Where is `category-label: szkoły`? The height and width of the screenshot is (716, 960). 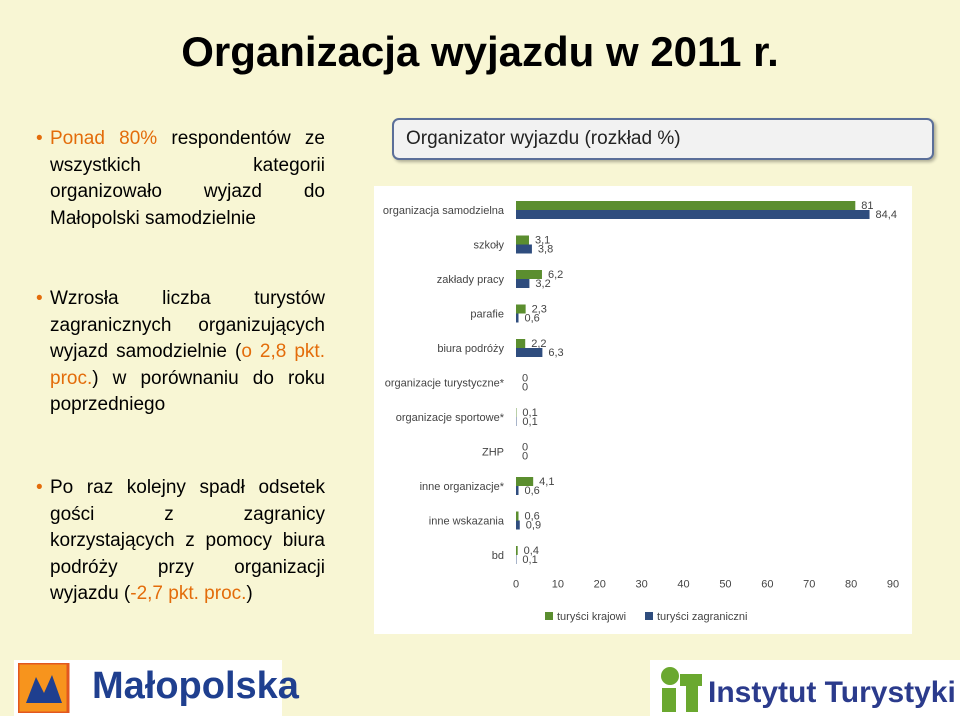 category-label: szkoły is located at coordinates (488, 246).